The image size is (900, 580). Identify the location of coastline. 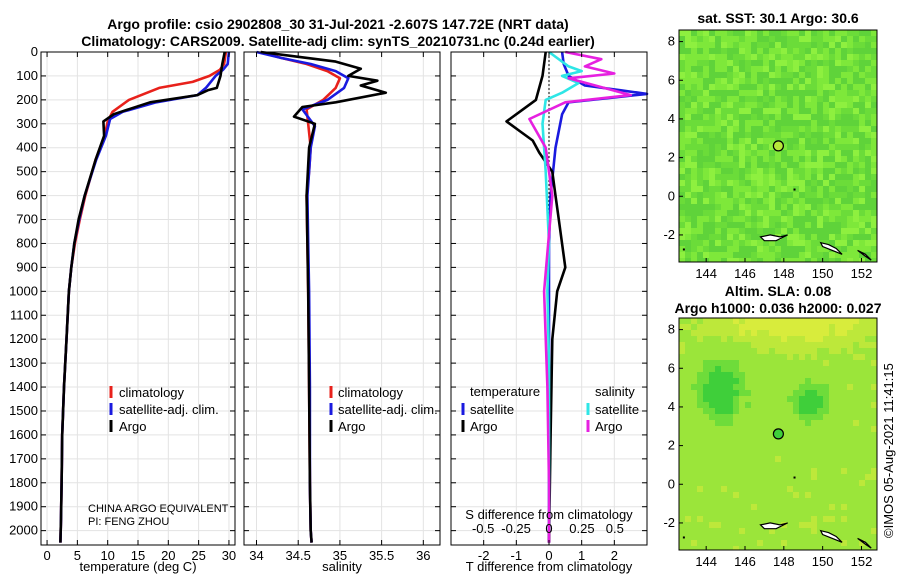
(864, 255).